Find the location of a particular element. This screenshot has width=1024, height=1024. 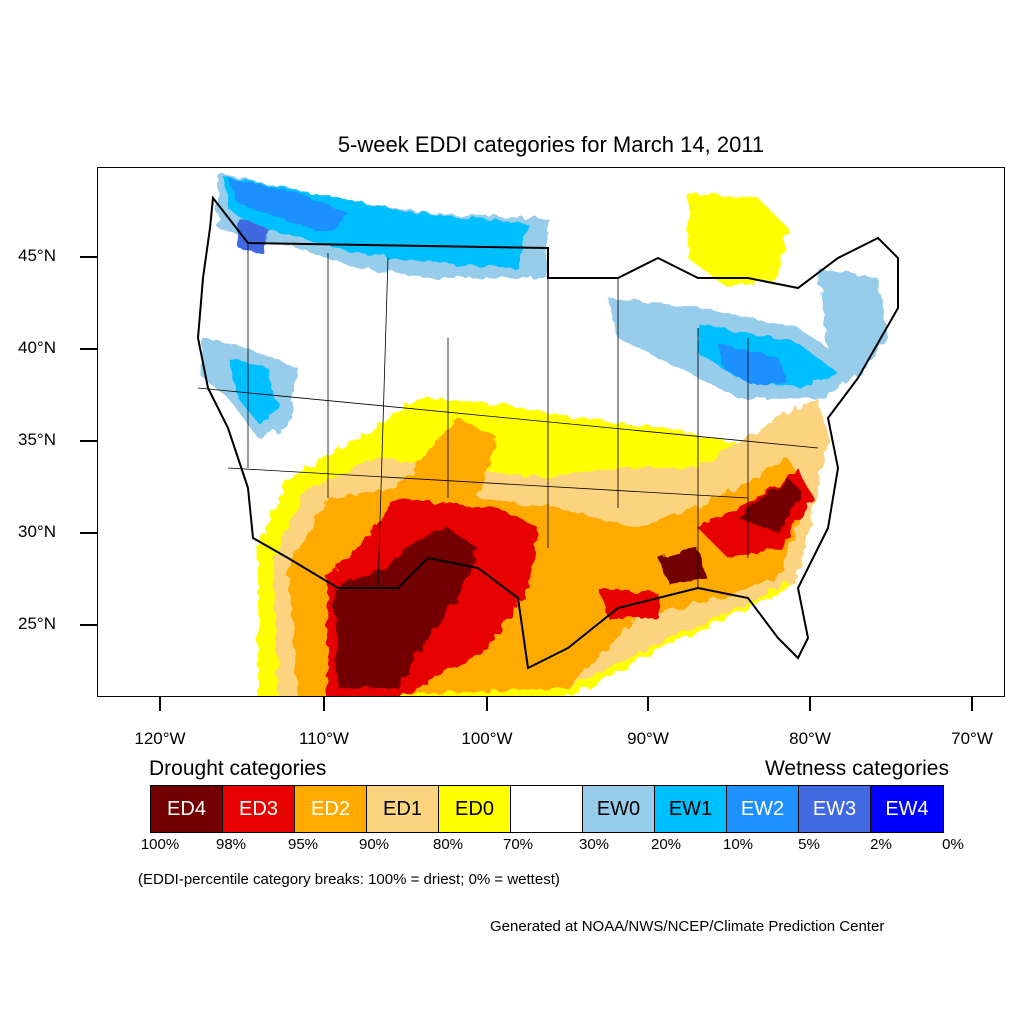

lat-label-40n: 40°N is located at coordinates (37, 347).